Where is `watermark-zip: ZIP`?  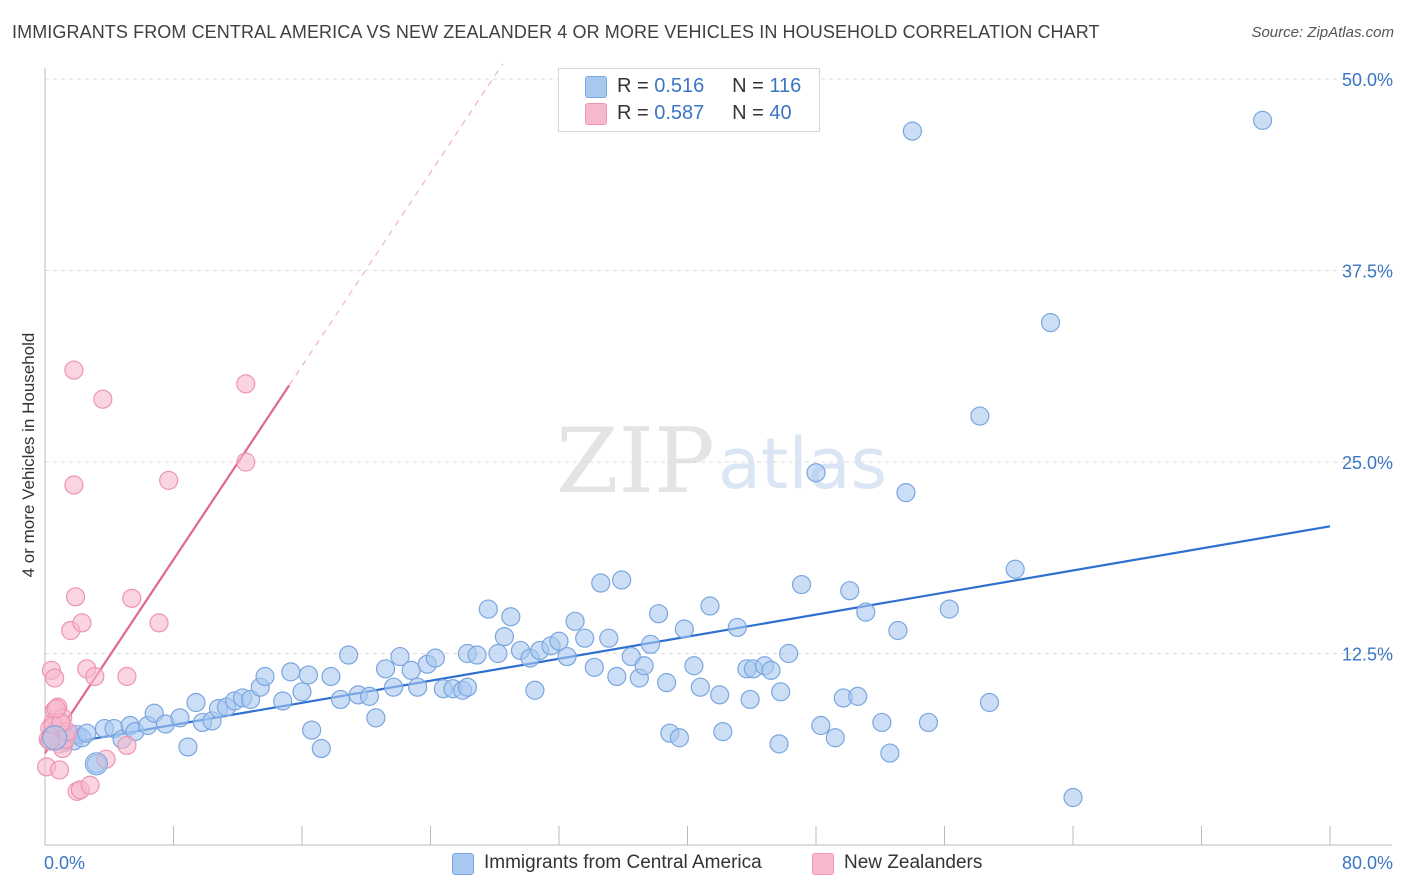
watermark-zip: ZIP is located at coordinates (635, 461).